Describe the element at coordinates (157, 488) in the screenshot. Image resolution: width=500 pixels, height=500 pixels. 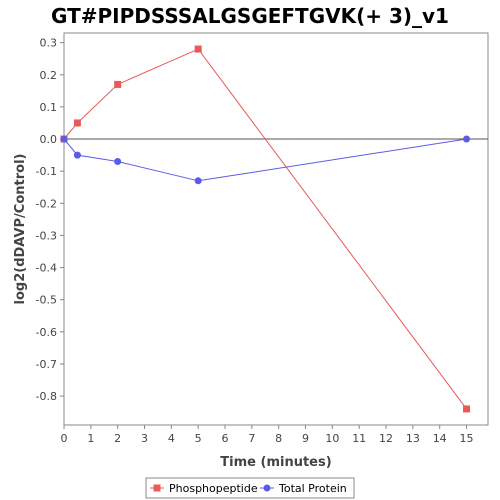
I see `legend-marker-phosphopeptide` at that location.